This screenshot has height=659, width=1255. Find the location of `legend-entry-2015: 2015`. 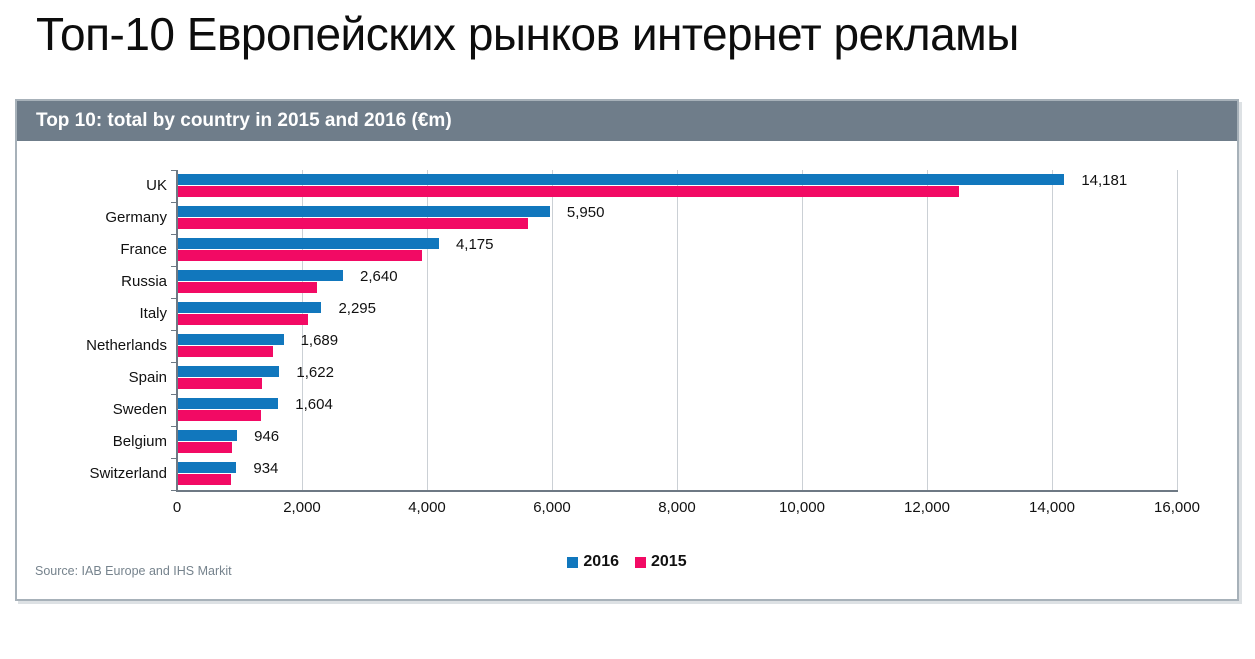

legend-entry-2015: 2015 is located at coordinates (661, 562).